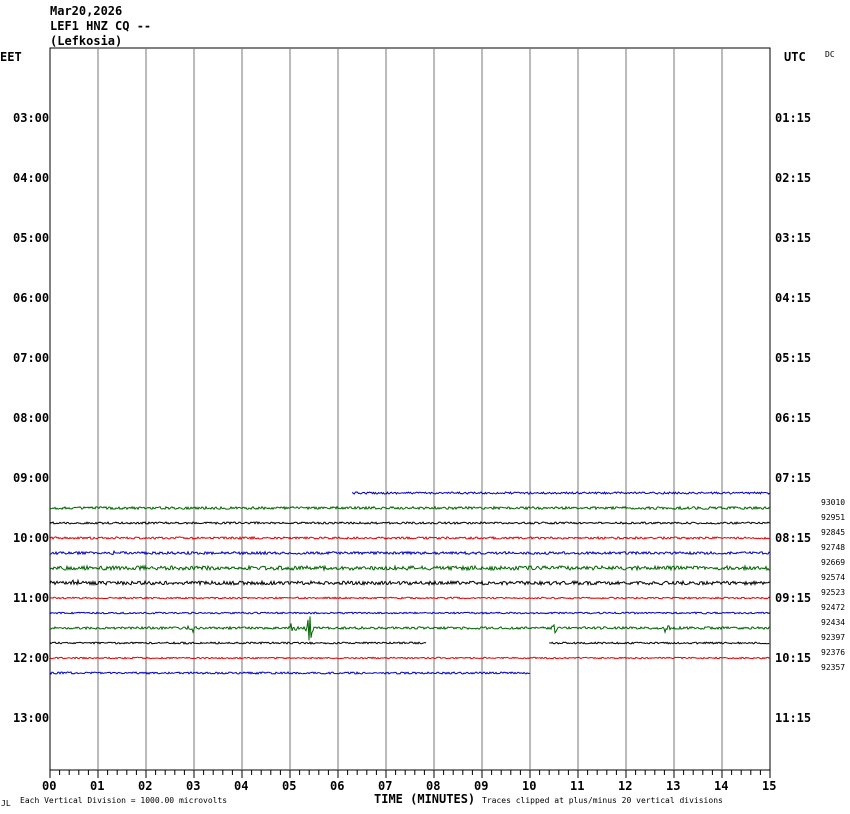 This screenshot has height=814, width=850. Describe the element at coordinates (31, 358) in the screenshot. I see `left-time-label: 07:00` at that location.